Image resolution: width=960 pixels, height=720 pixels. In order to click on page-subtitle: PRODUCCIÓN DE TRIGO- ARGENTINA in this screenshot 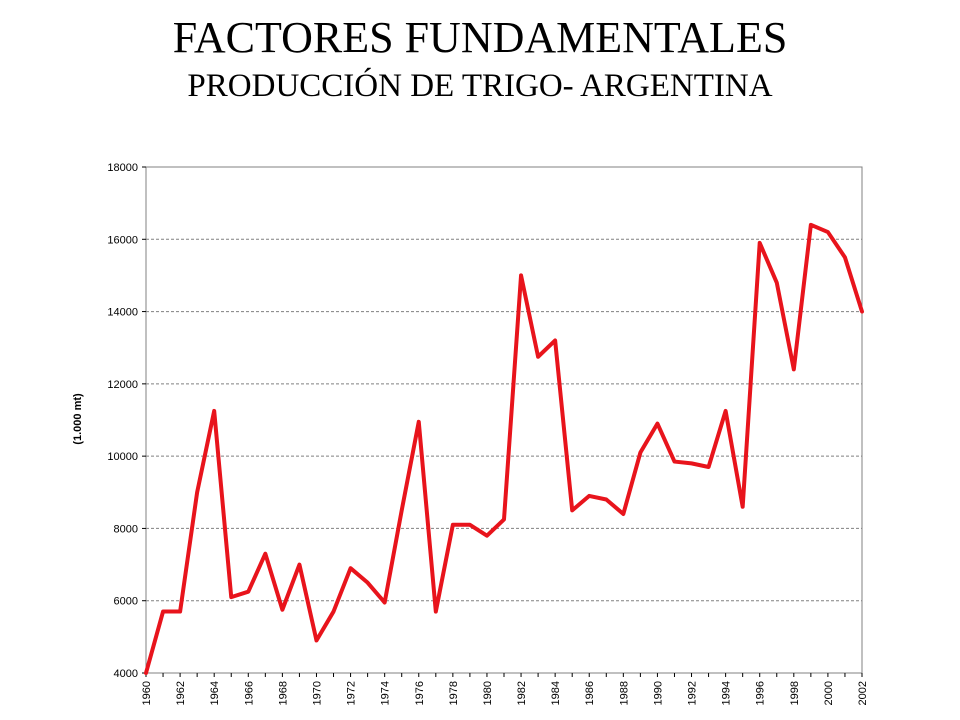, I will do `click(480, 86)`.